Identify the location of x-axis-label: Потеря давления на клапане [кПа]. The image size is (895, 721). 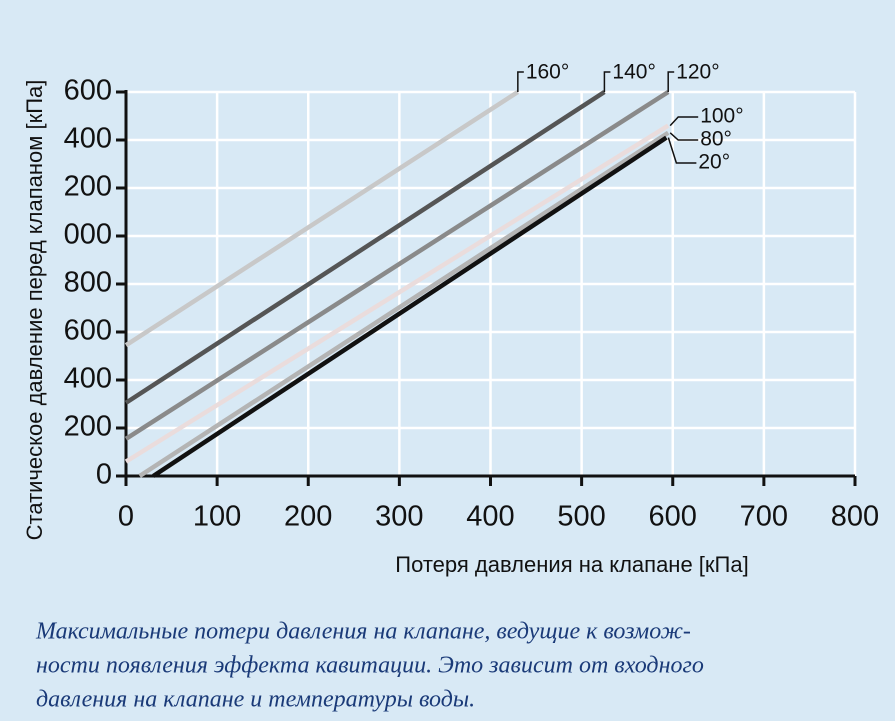
(571, 564).